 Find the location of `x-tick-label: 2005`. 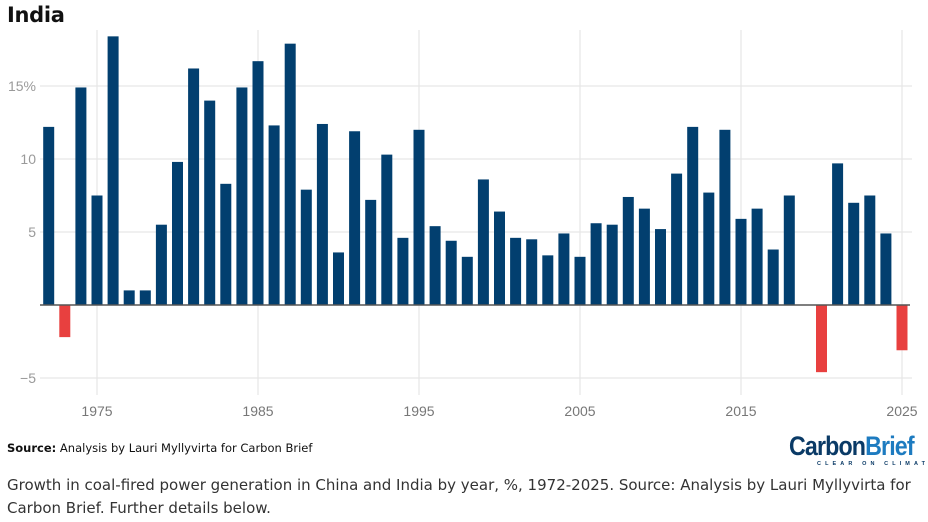

x-tick-label: 2005 is located at coordinates (579, 411).